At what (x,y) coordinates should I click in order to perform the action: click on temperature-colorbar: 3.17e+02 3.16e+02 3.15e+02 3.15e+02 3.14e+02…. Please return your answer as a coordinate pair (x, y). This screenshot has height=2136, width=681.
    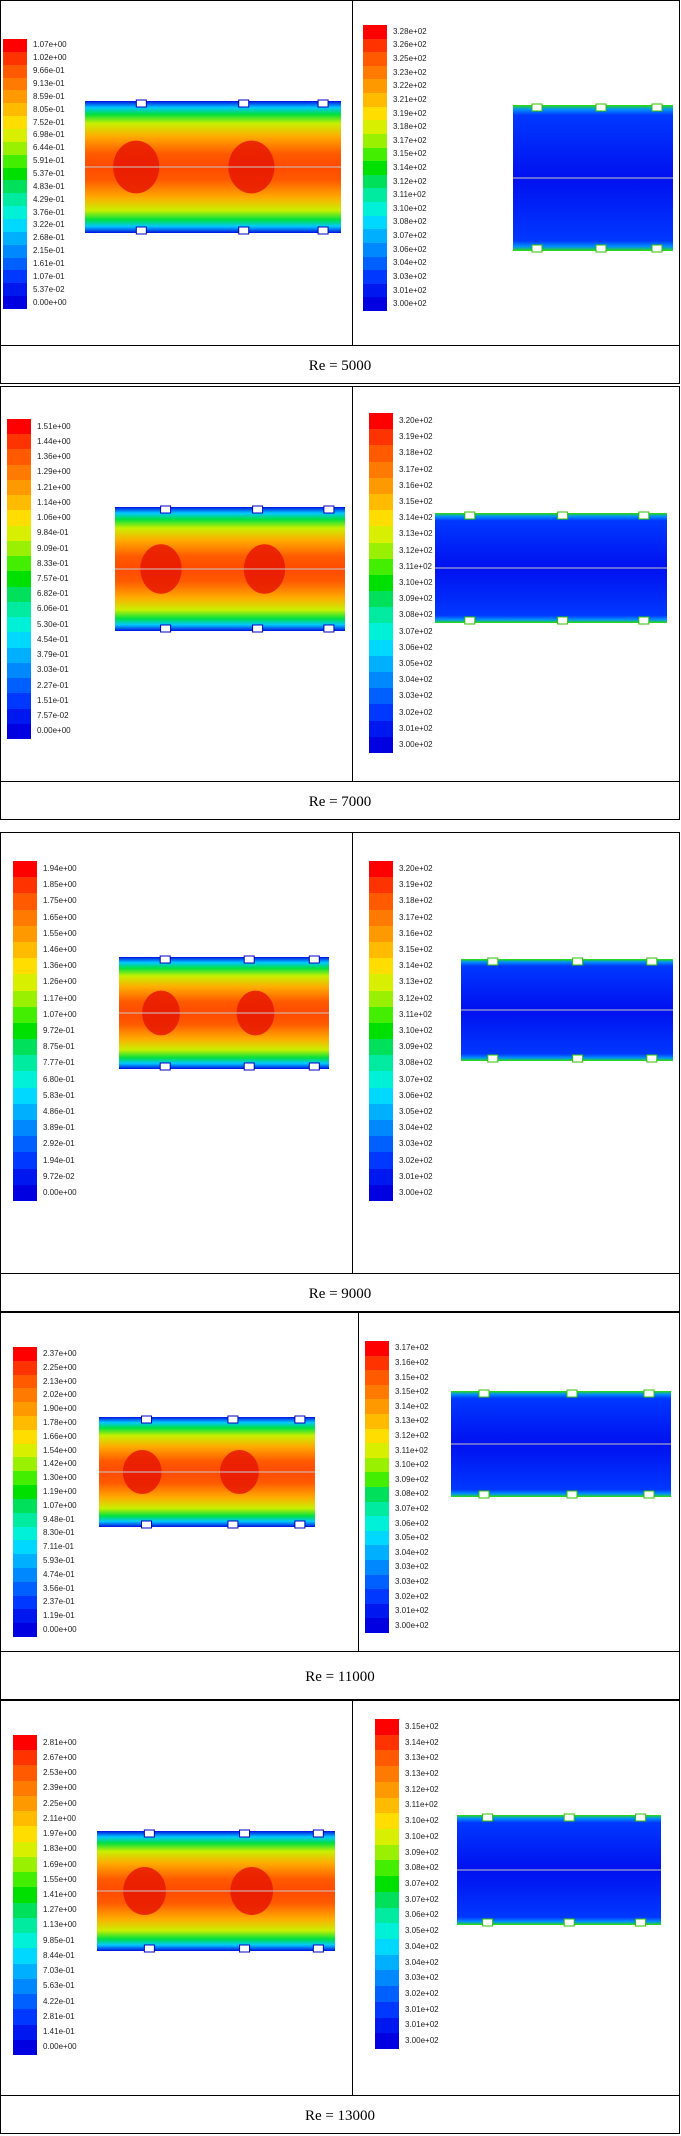
    Looking at the image, I should click on (400, 1487).